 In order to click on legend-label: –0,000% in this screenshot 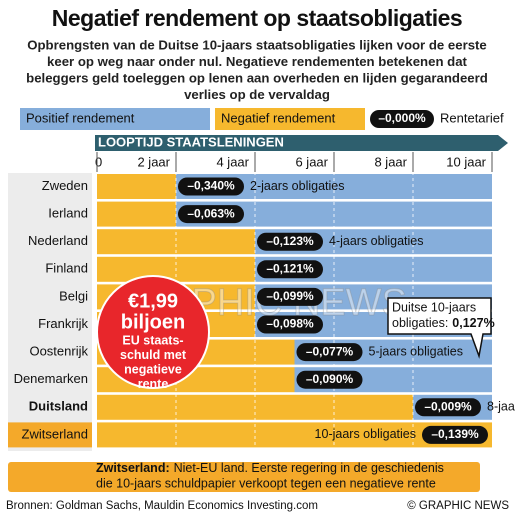, I will do `click(402, 118)`.